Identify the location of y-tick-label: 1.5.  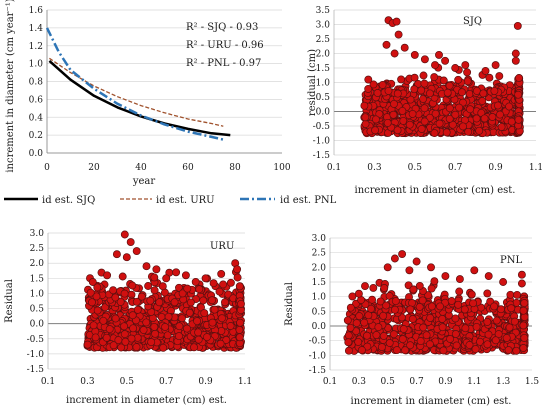
(37, 279).